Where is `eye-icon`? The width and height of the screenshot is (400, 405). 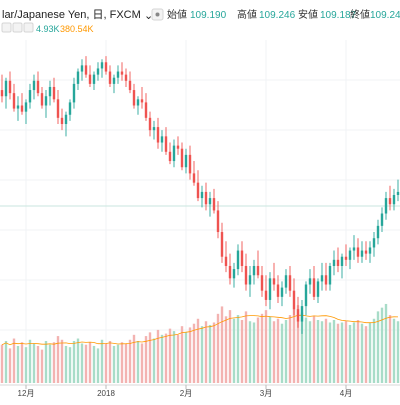
eye-icon is located at coordinates (6, 27).